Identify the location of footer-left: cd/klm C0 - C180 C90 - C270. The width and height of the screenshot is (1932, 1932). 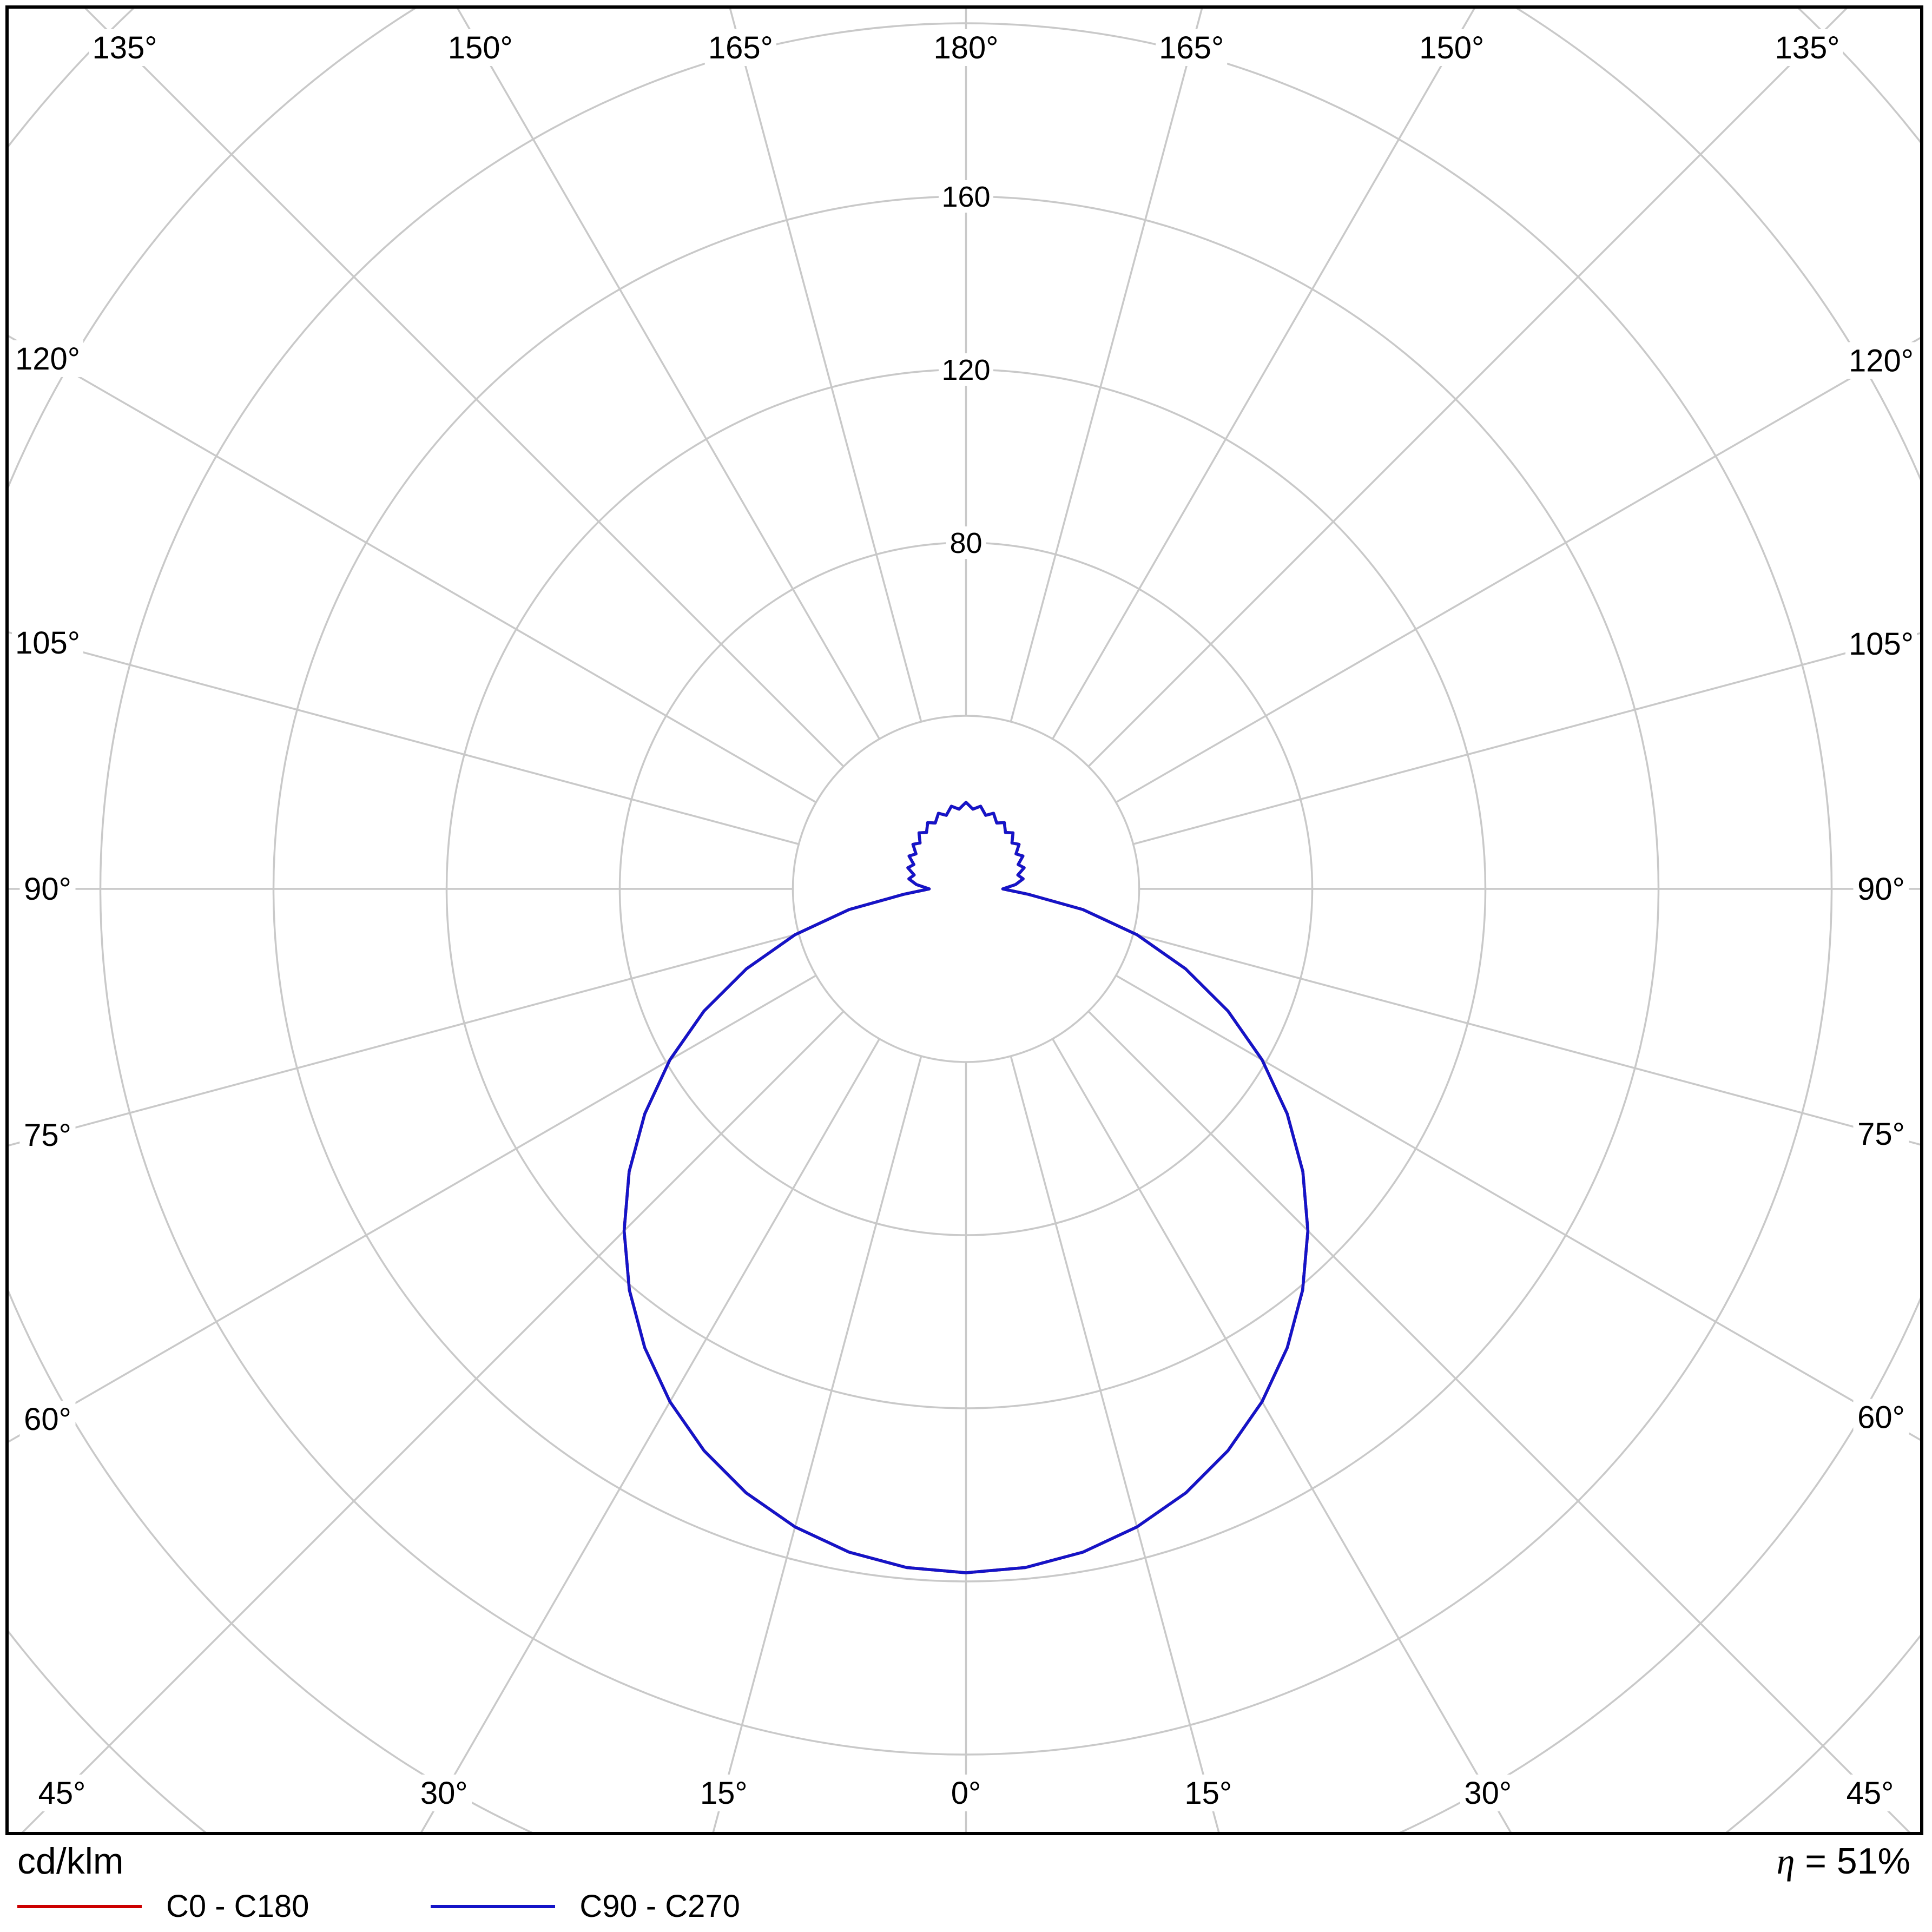
(440, 1883).